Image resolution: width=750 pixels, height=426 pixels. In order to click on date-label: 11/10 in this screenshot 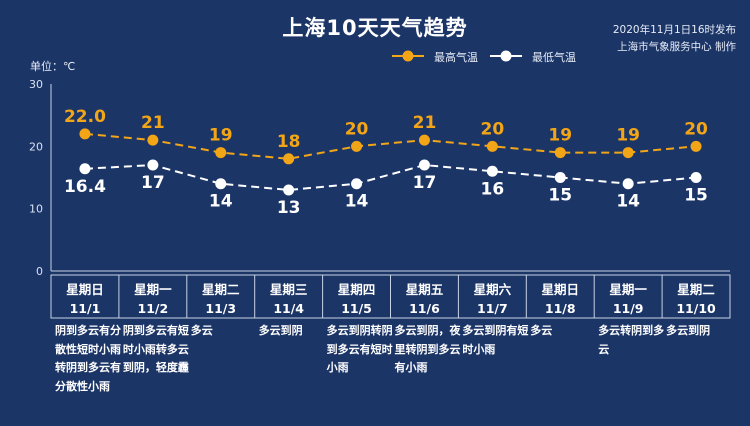, I will do `click(696, 308)`.